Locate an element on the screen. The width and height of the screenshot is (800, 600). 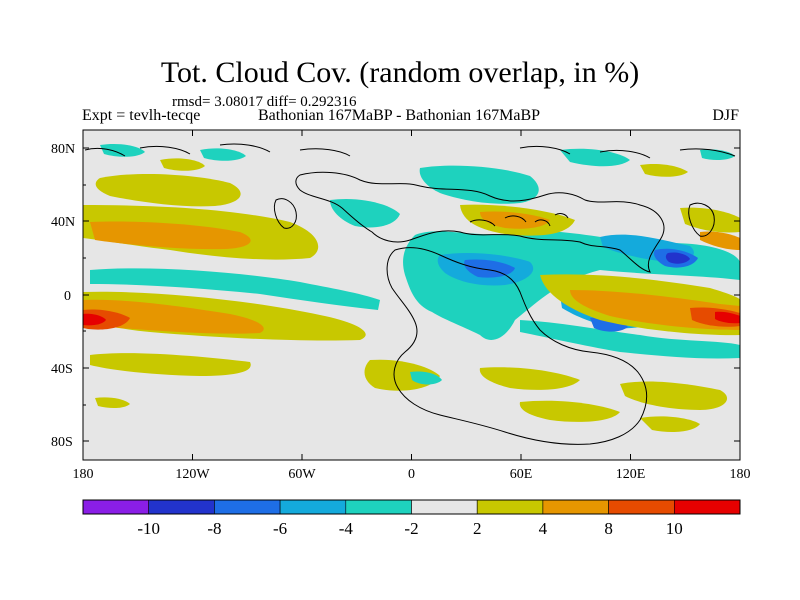
colorbar-label: -2 is located at coordinates (411, 528).